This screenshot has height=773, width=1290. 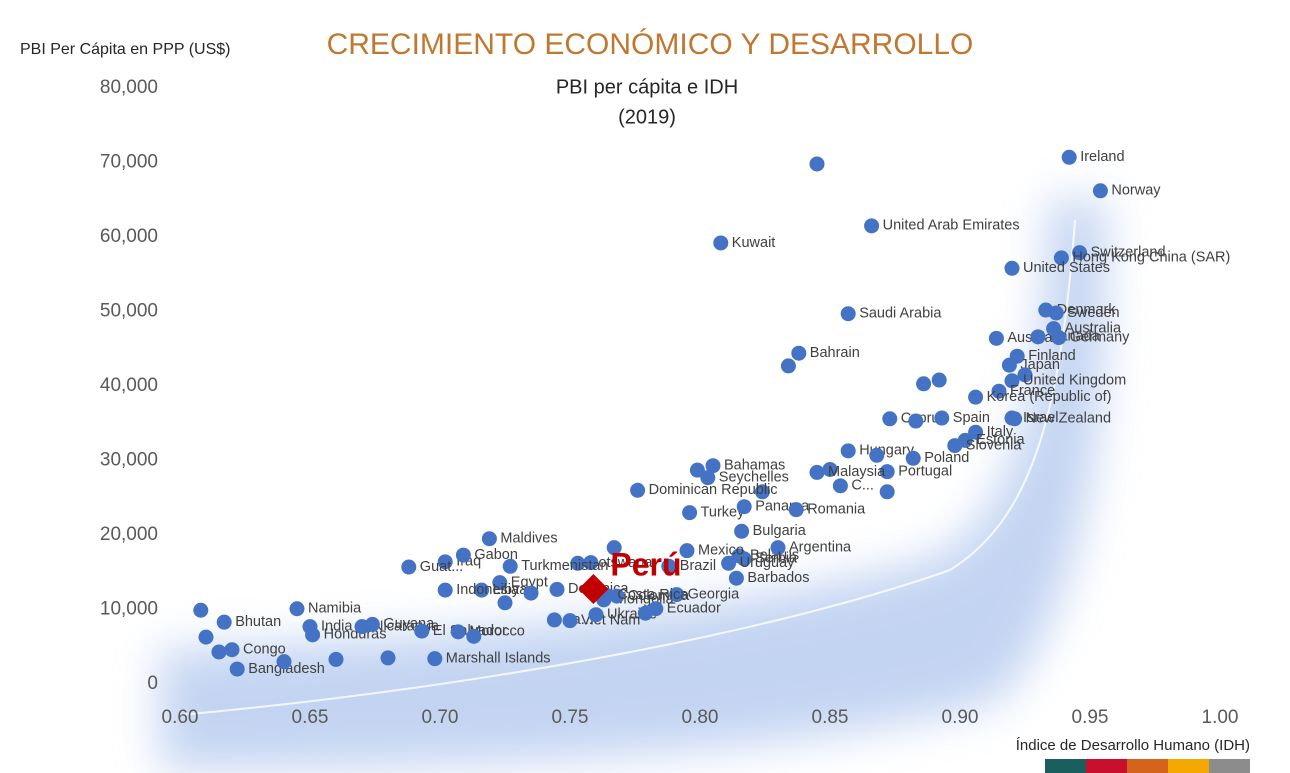 I want to click on chart-year: (2019), so click(x=647, y=117).